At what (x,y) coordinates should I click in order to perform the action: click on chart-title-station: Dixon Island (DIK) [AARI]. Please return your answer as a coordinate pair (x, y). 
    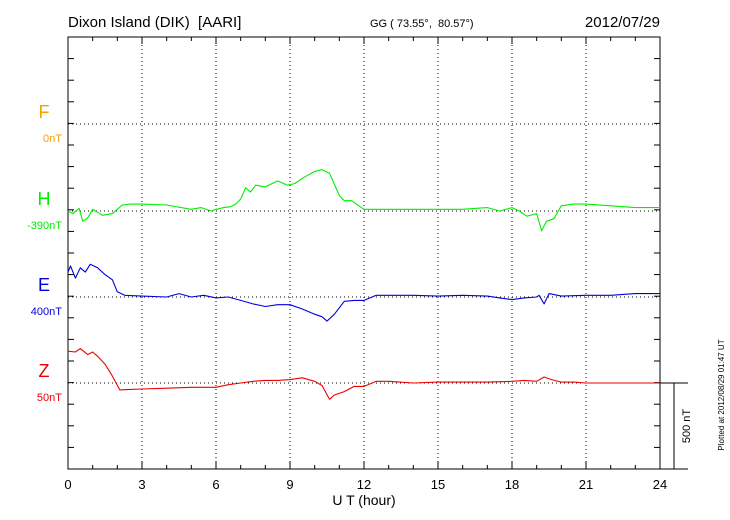
    Looking at the image, I should click on (154, 22).